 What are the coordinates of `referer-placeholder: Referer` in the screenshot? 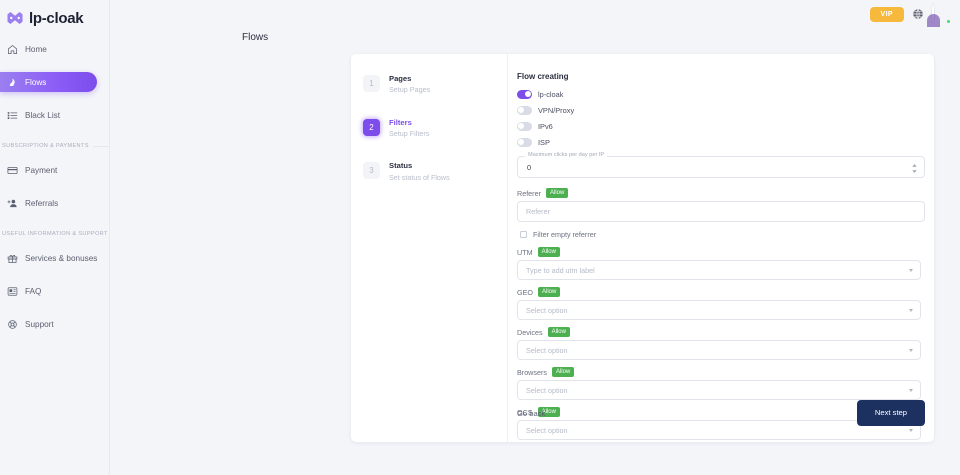 It's located at (538, 211).